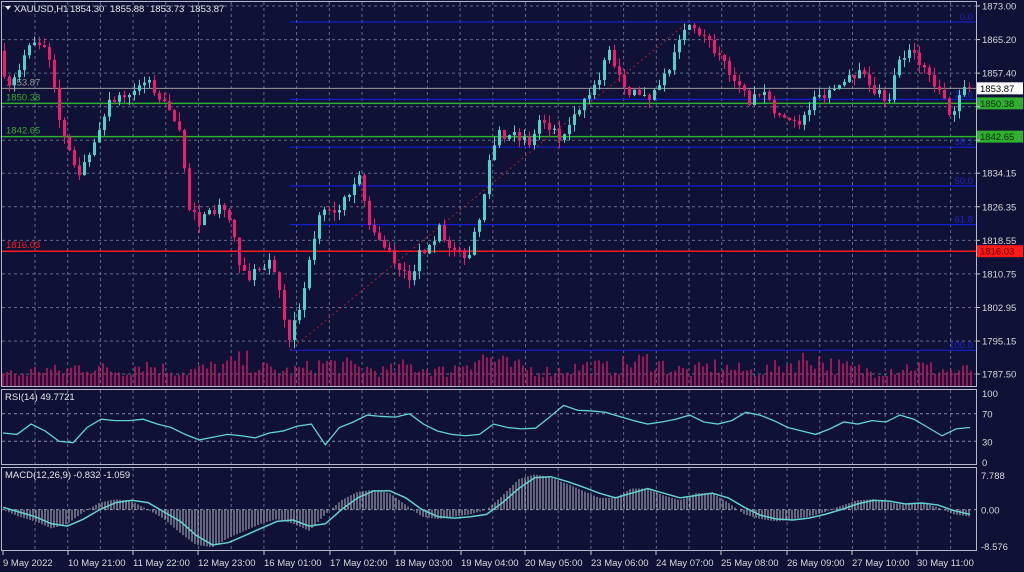 The width and height of the screenshot is (1024, 572). Describe the element at coordinates (750, 563) in the screenshot. I see `time-tick-label: 25 May 08:00` at that location.